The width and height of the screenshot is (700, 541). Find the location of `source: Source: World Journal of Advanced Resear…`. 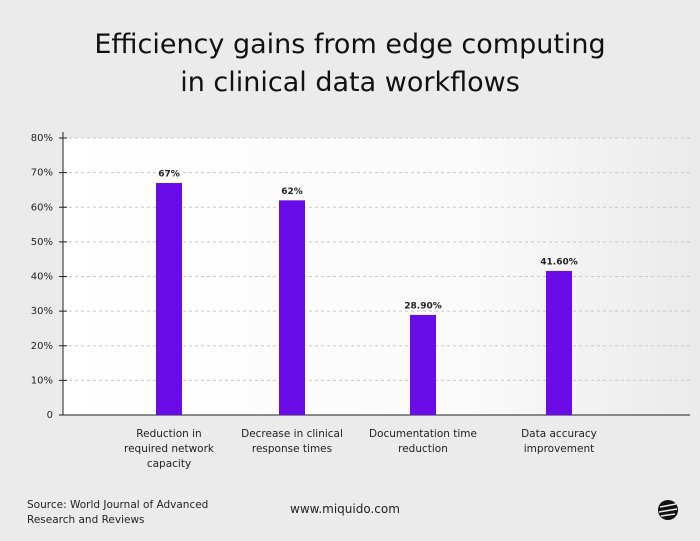

source: Source: World Journal of Advanced Resear… is located at coordinates (118, 512).